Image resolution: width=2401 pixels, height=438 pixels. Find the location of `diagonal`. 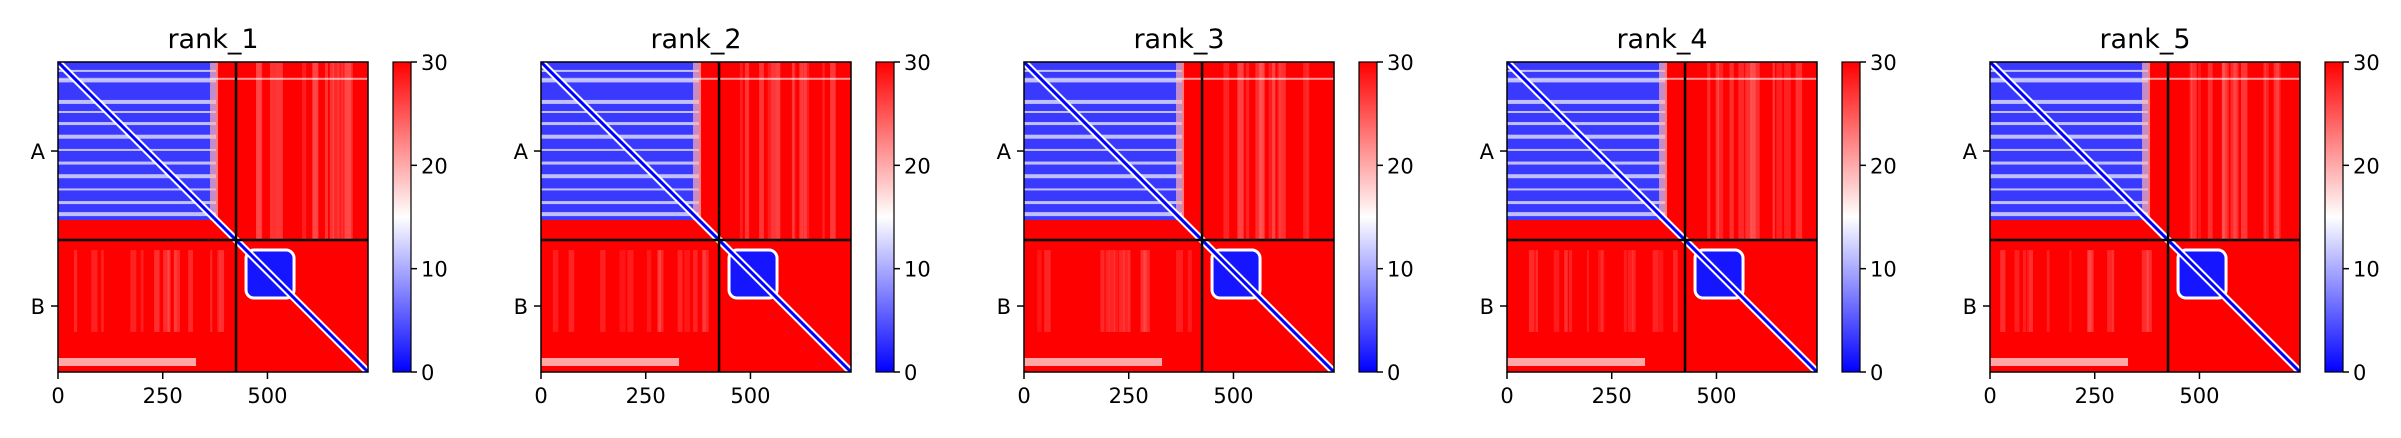

diagonal is located at coordinates (1662, 217).